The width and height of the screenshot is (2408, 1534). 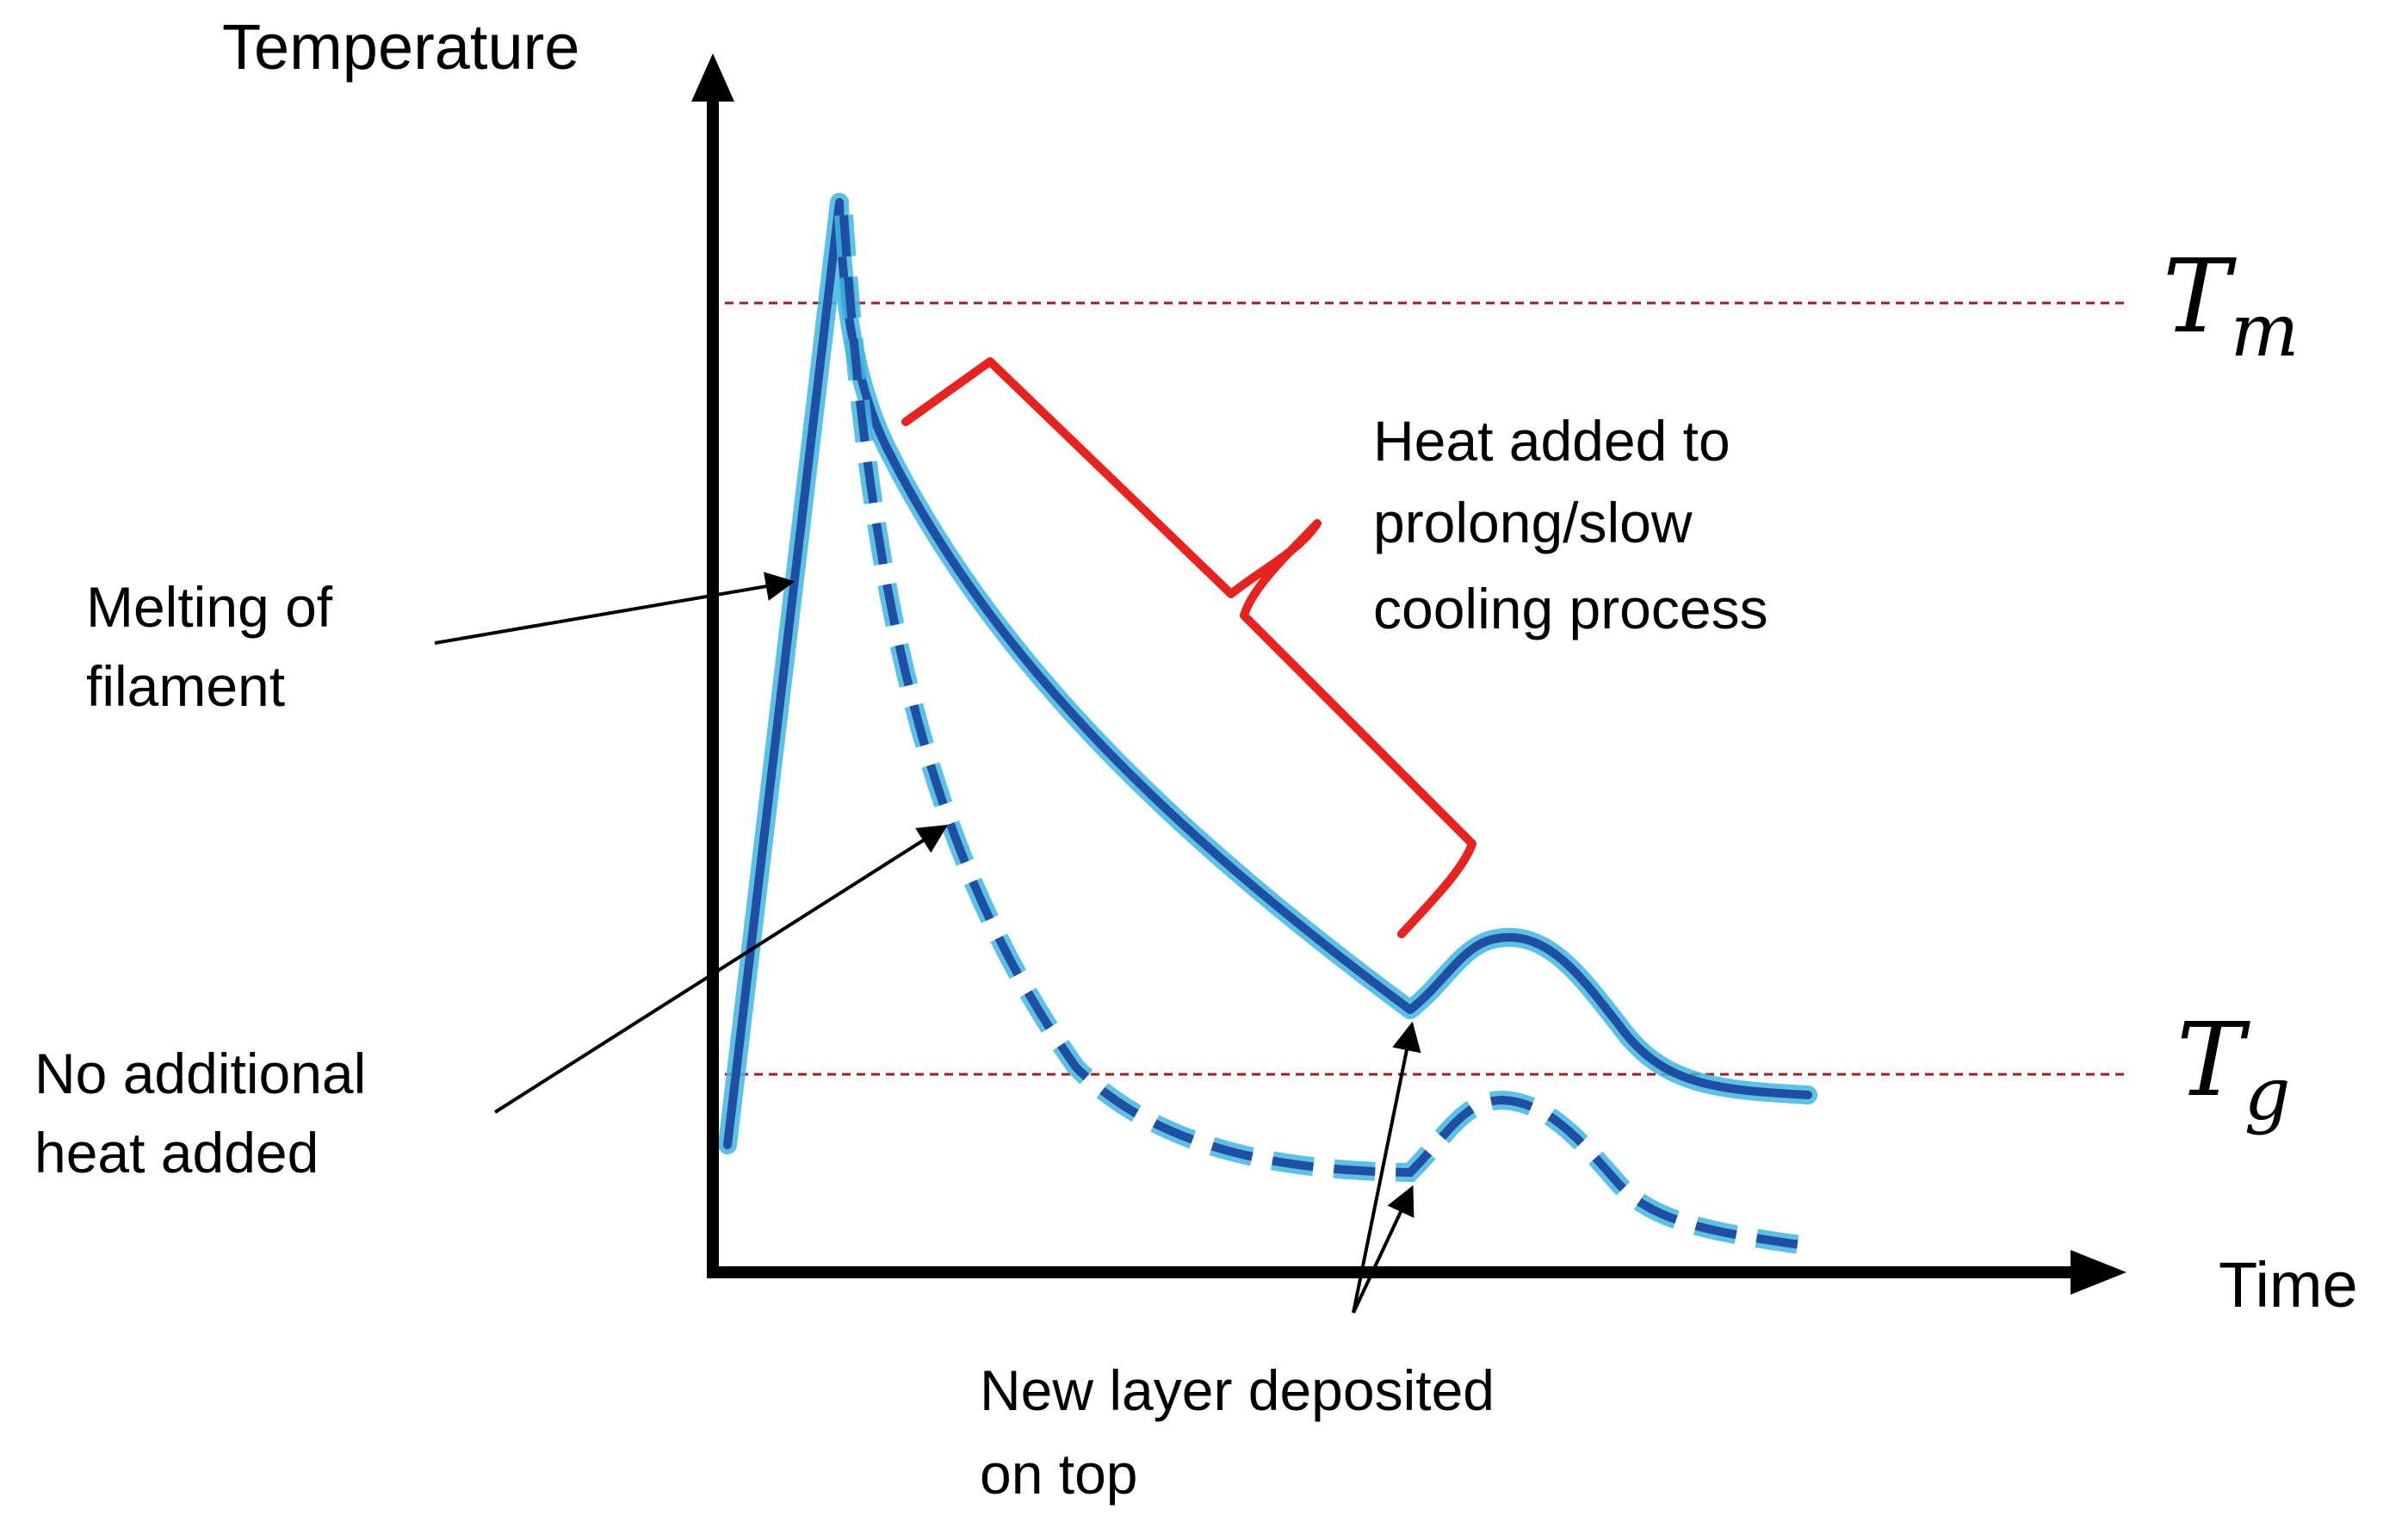 What do you see at coordinates (1059, 1474) in the screenshot?
I see `new-layer-annotation-line-2: on top` at bounding box center [1059, 1474].